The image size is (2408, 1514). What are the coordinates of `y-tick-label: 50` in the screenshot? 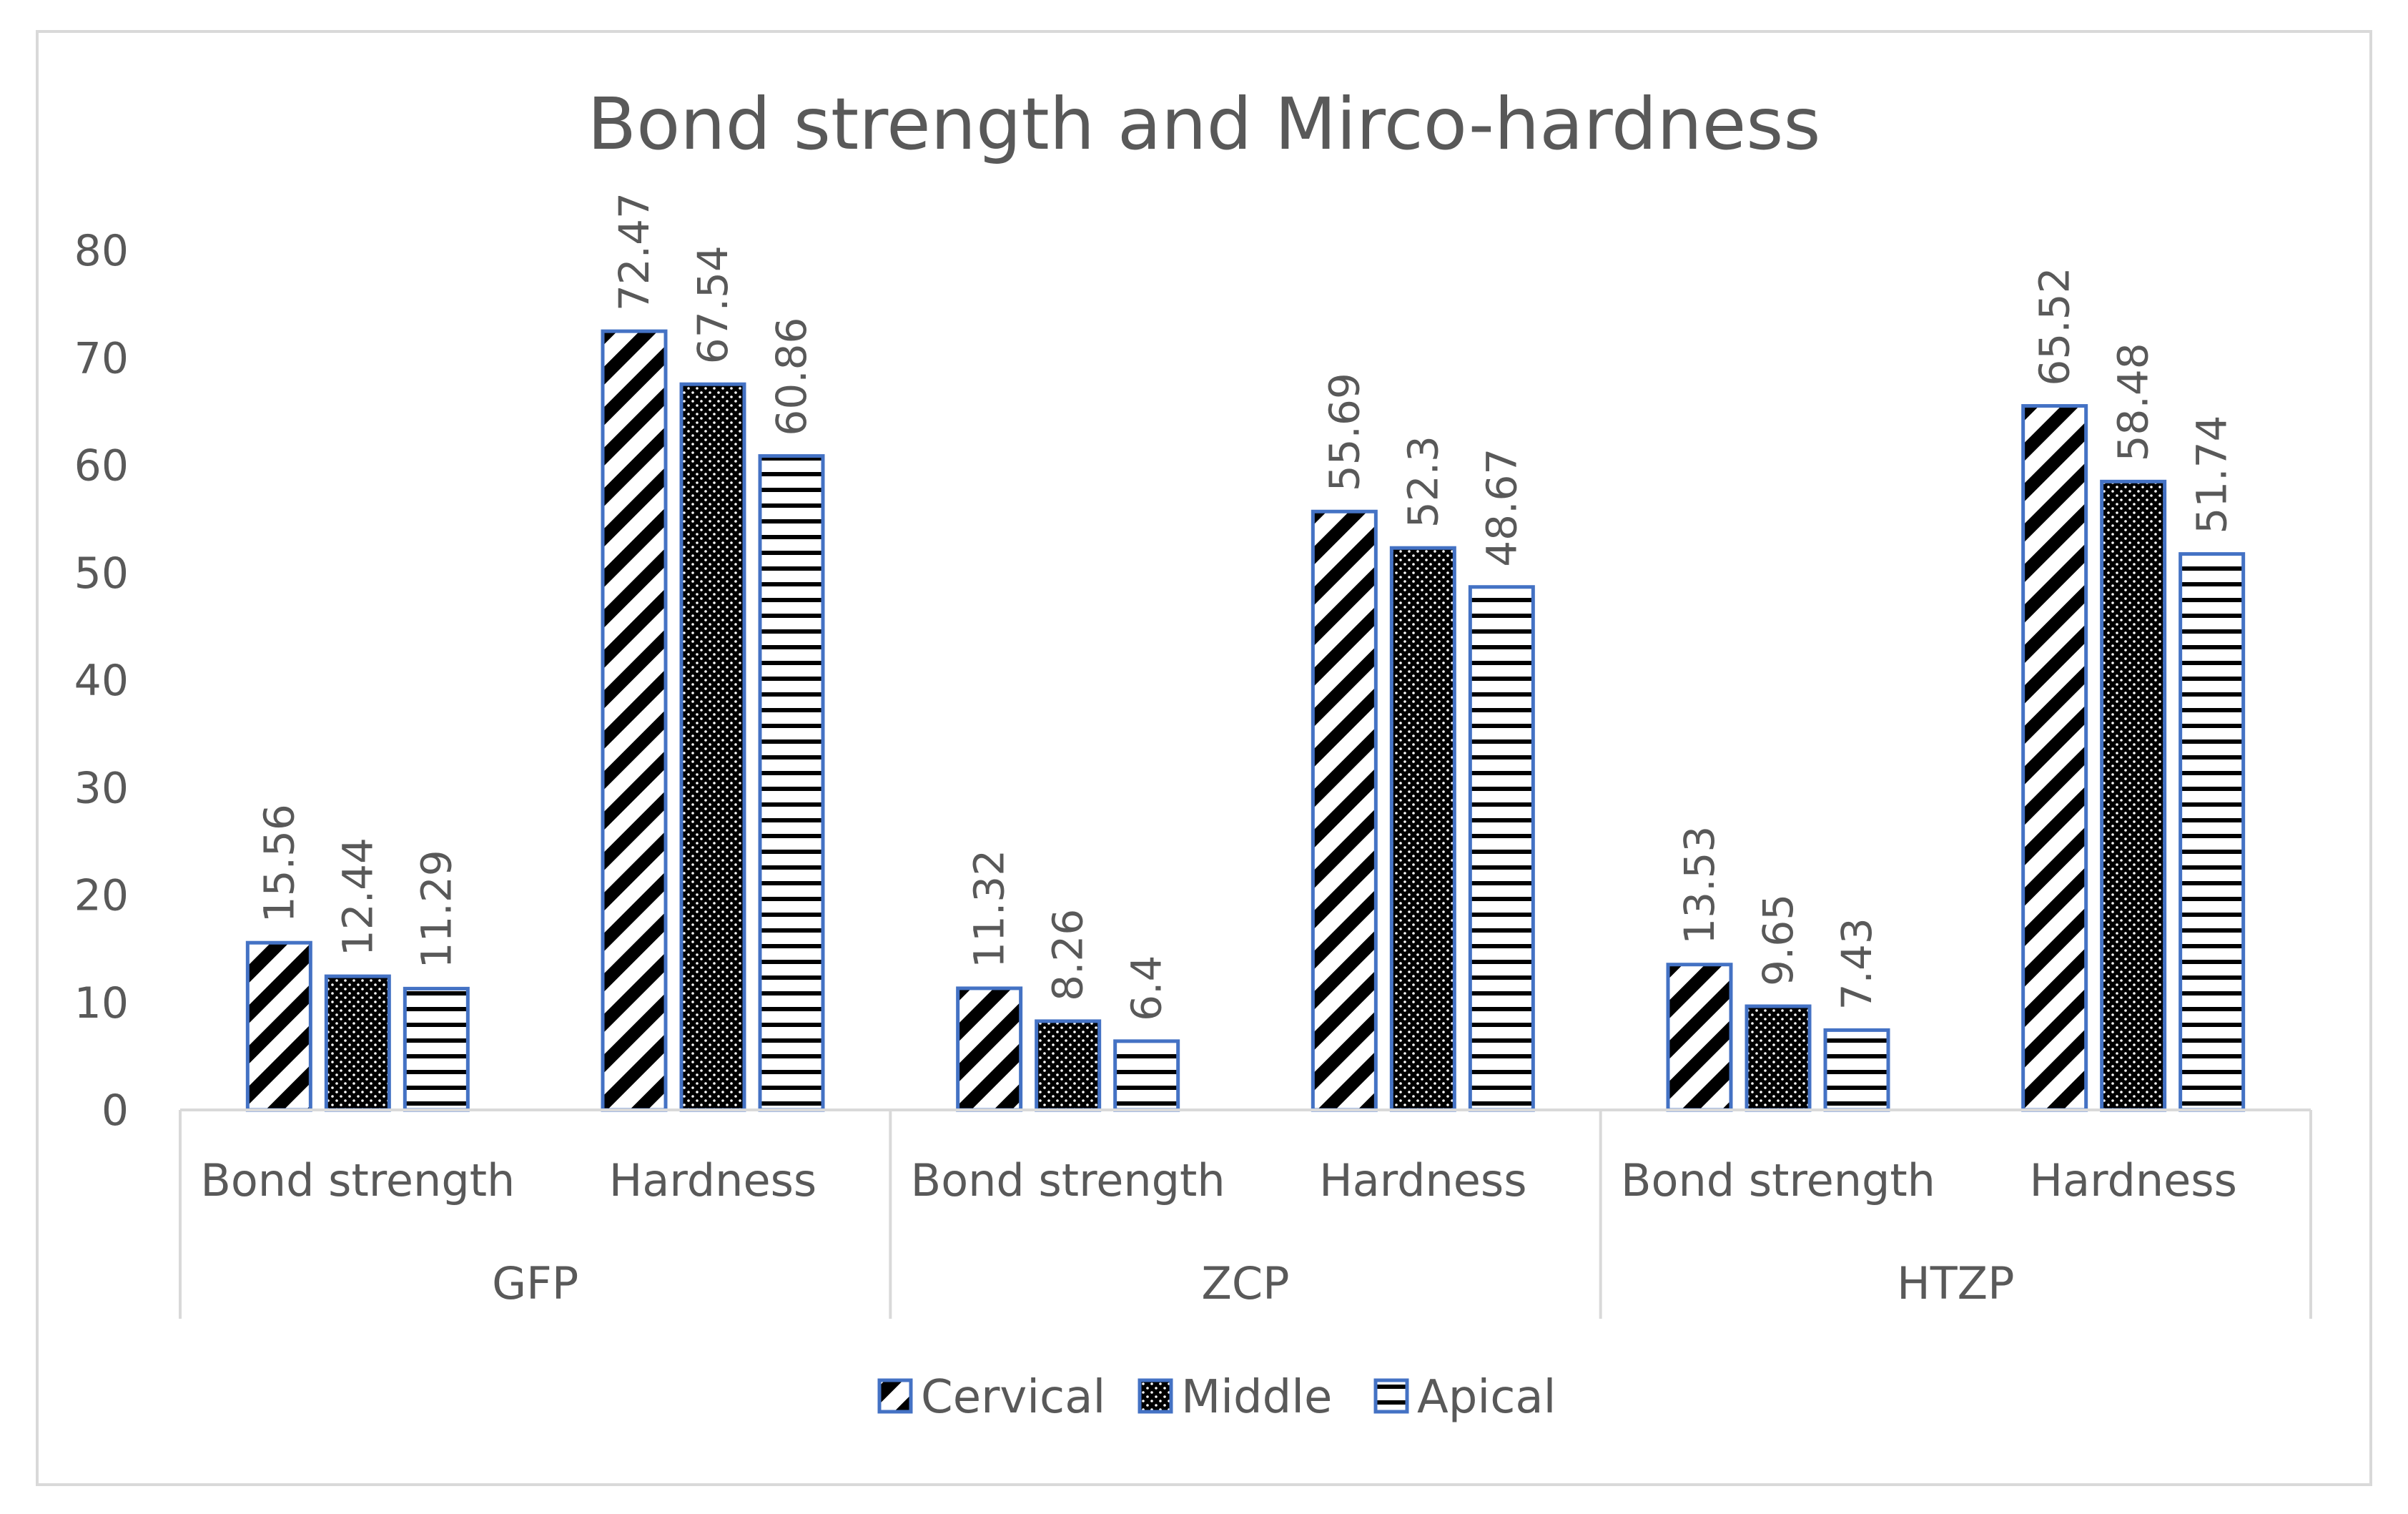 It's located at (102, 574).